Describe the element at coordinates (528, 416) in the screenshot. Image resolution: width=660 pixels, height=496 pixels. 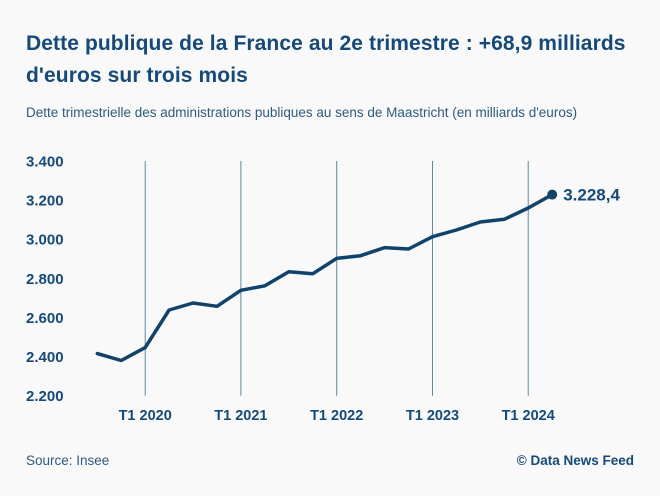
I see `x-axis-tick-label: T1 2024` at that location.